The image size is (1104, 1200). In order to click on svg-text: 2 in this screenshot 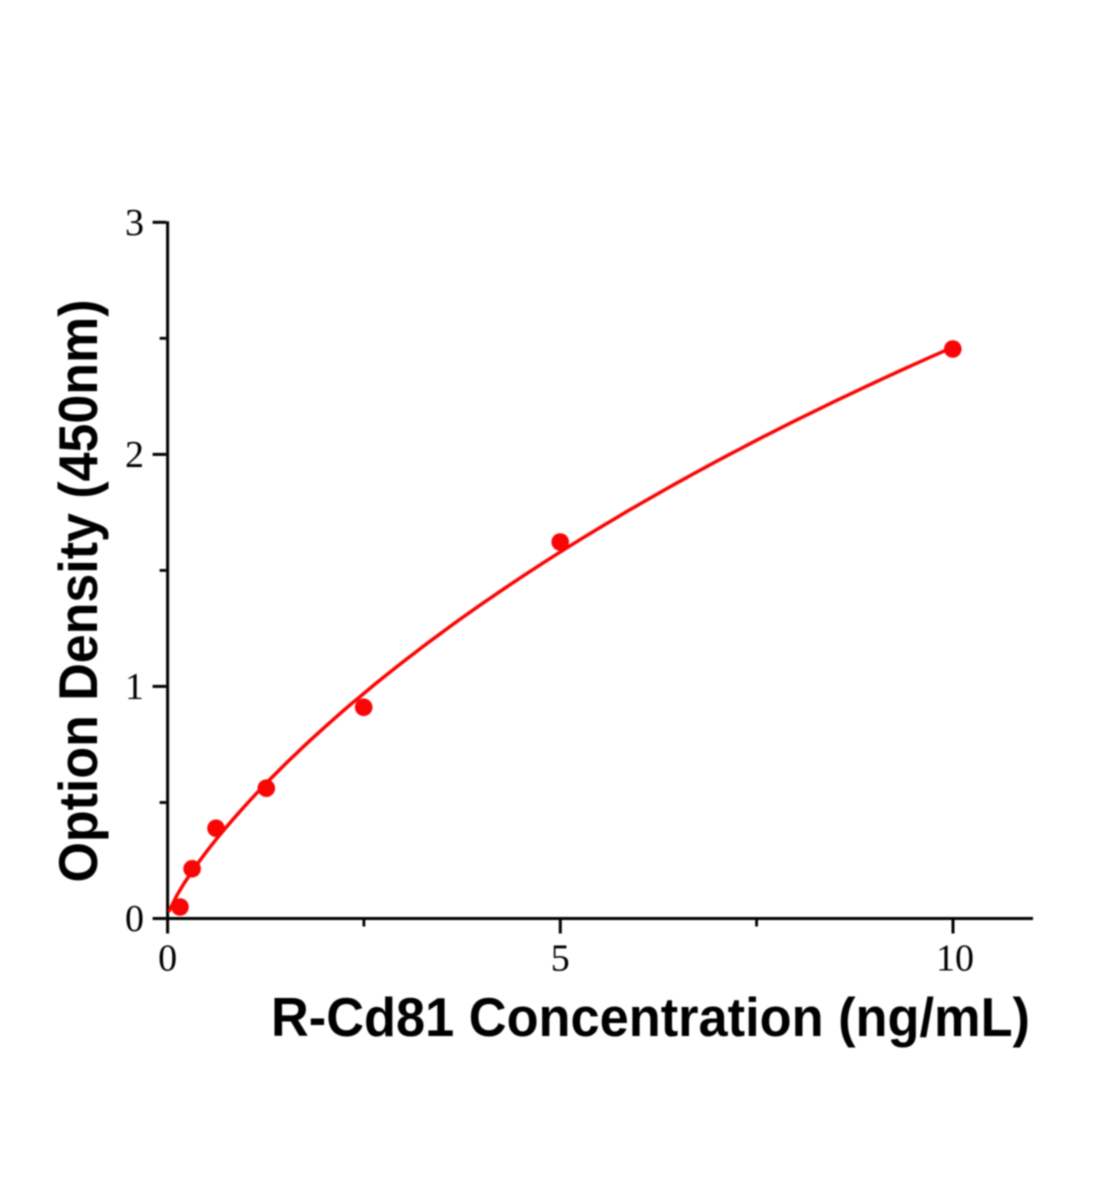, I will do `click(134, 455)`.